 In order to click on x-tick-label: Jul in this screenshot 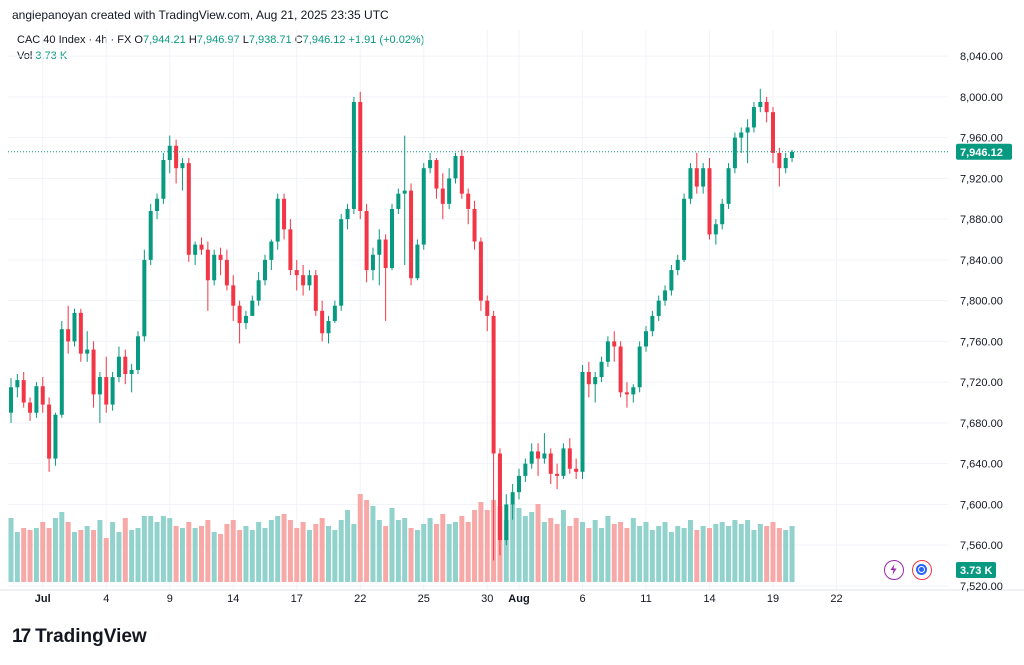, I will do `click(43, 599)`.